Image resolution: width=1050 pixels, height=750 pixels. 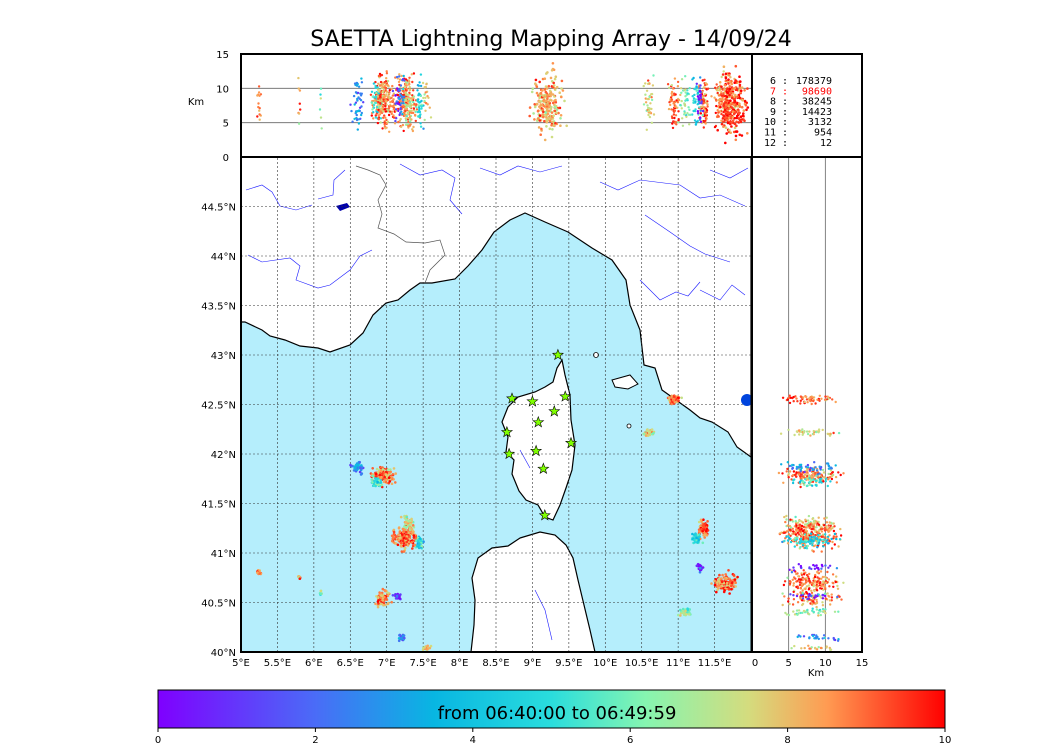 I want to click on count-label: 12, so click(x=770, y=143).